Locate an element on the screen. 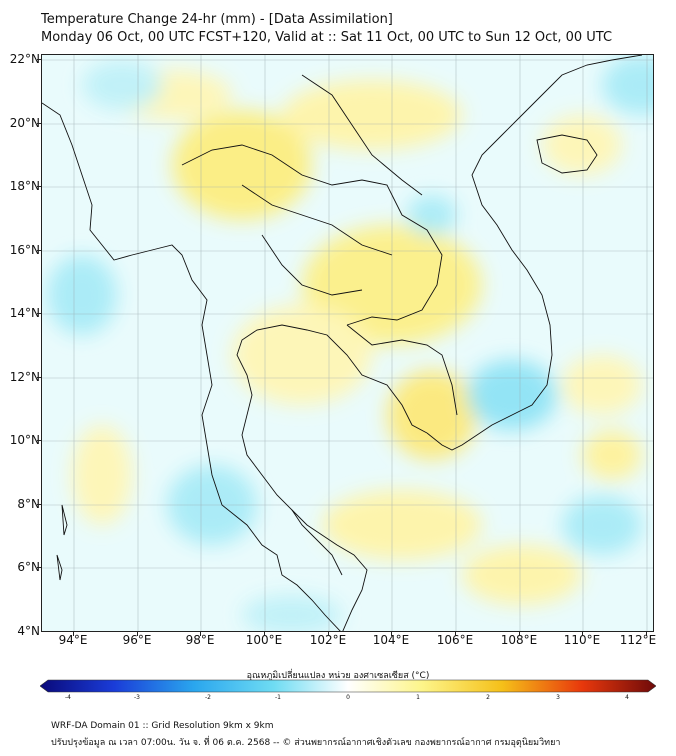  lon-label-106: 106°E is located at coordinates (455, 640).